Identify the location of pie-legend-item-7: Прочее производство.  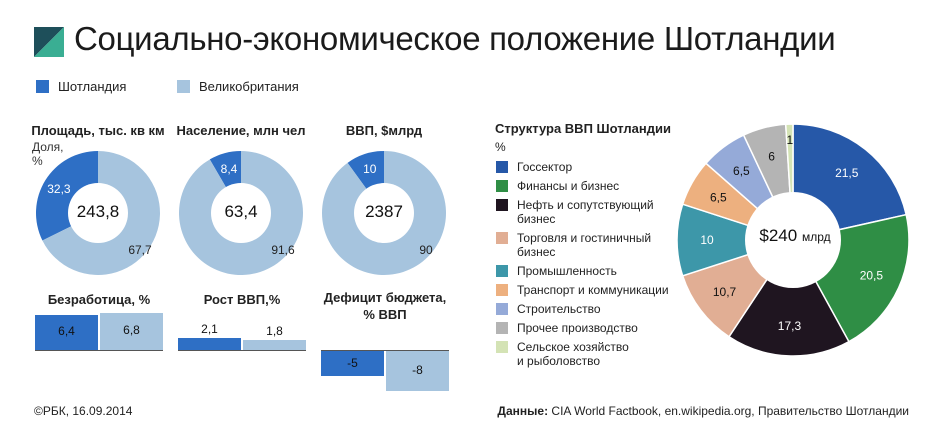
(588, 328).